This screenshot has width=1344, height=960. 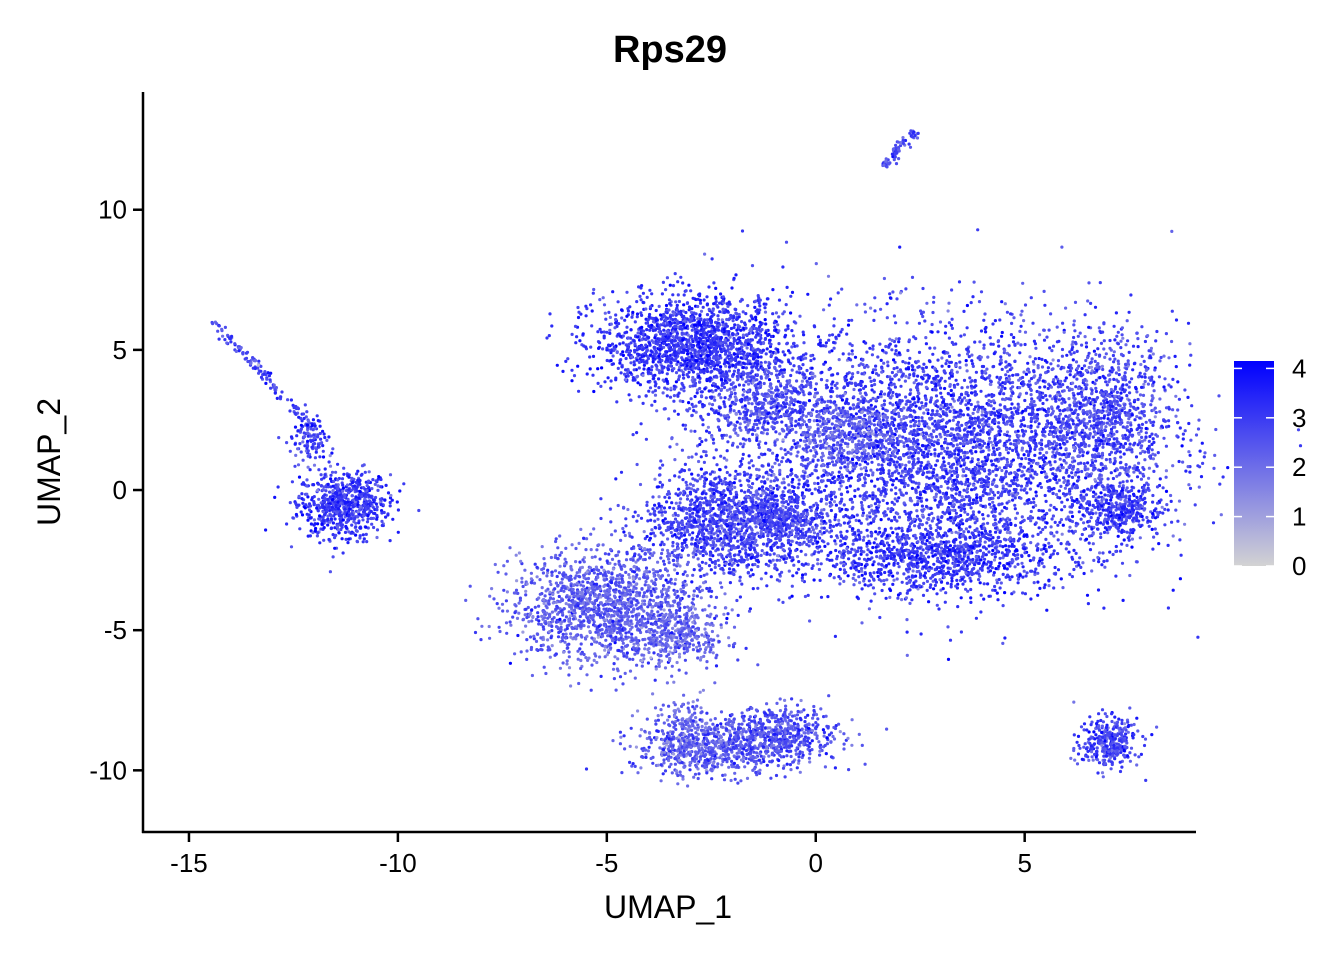 I want to click on y-tick-label: -10, so click(x=108, y=770).